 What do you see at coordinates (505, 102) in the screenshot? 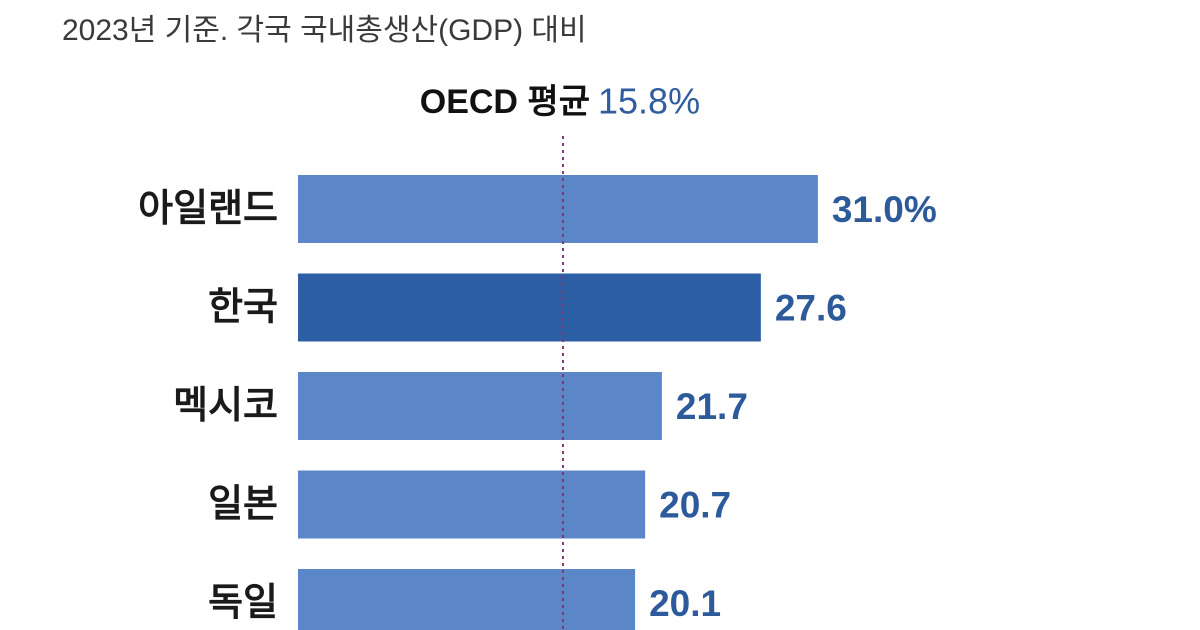
I see `reference-label: OECD 평균` at bounding box center [505, 102].